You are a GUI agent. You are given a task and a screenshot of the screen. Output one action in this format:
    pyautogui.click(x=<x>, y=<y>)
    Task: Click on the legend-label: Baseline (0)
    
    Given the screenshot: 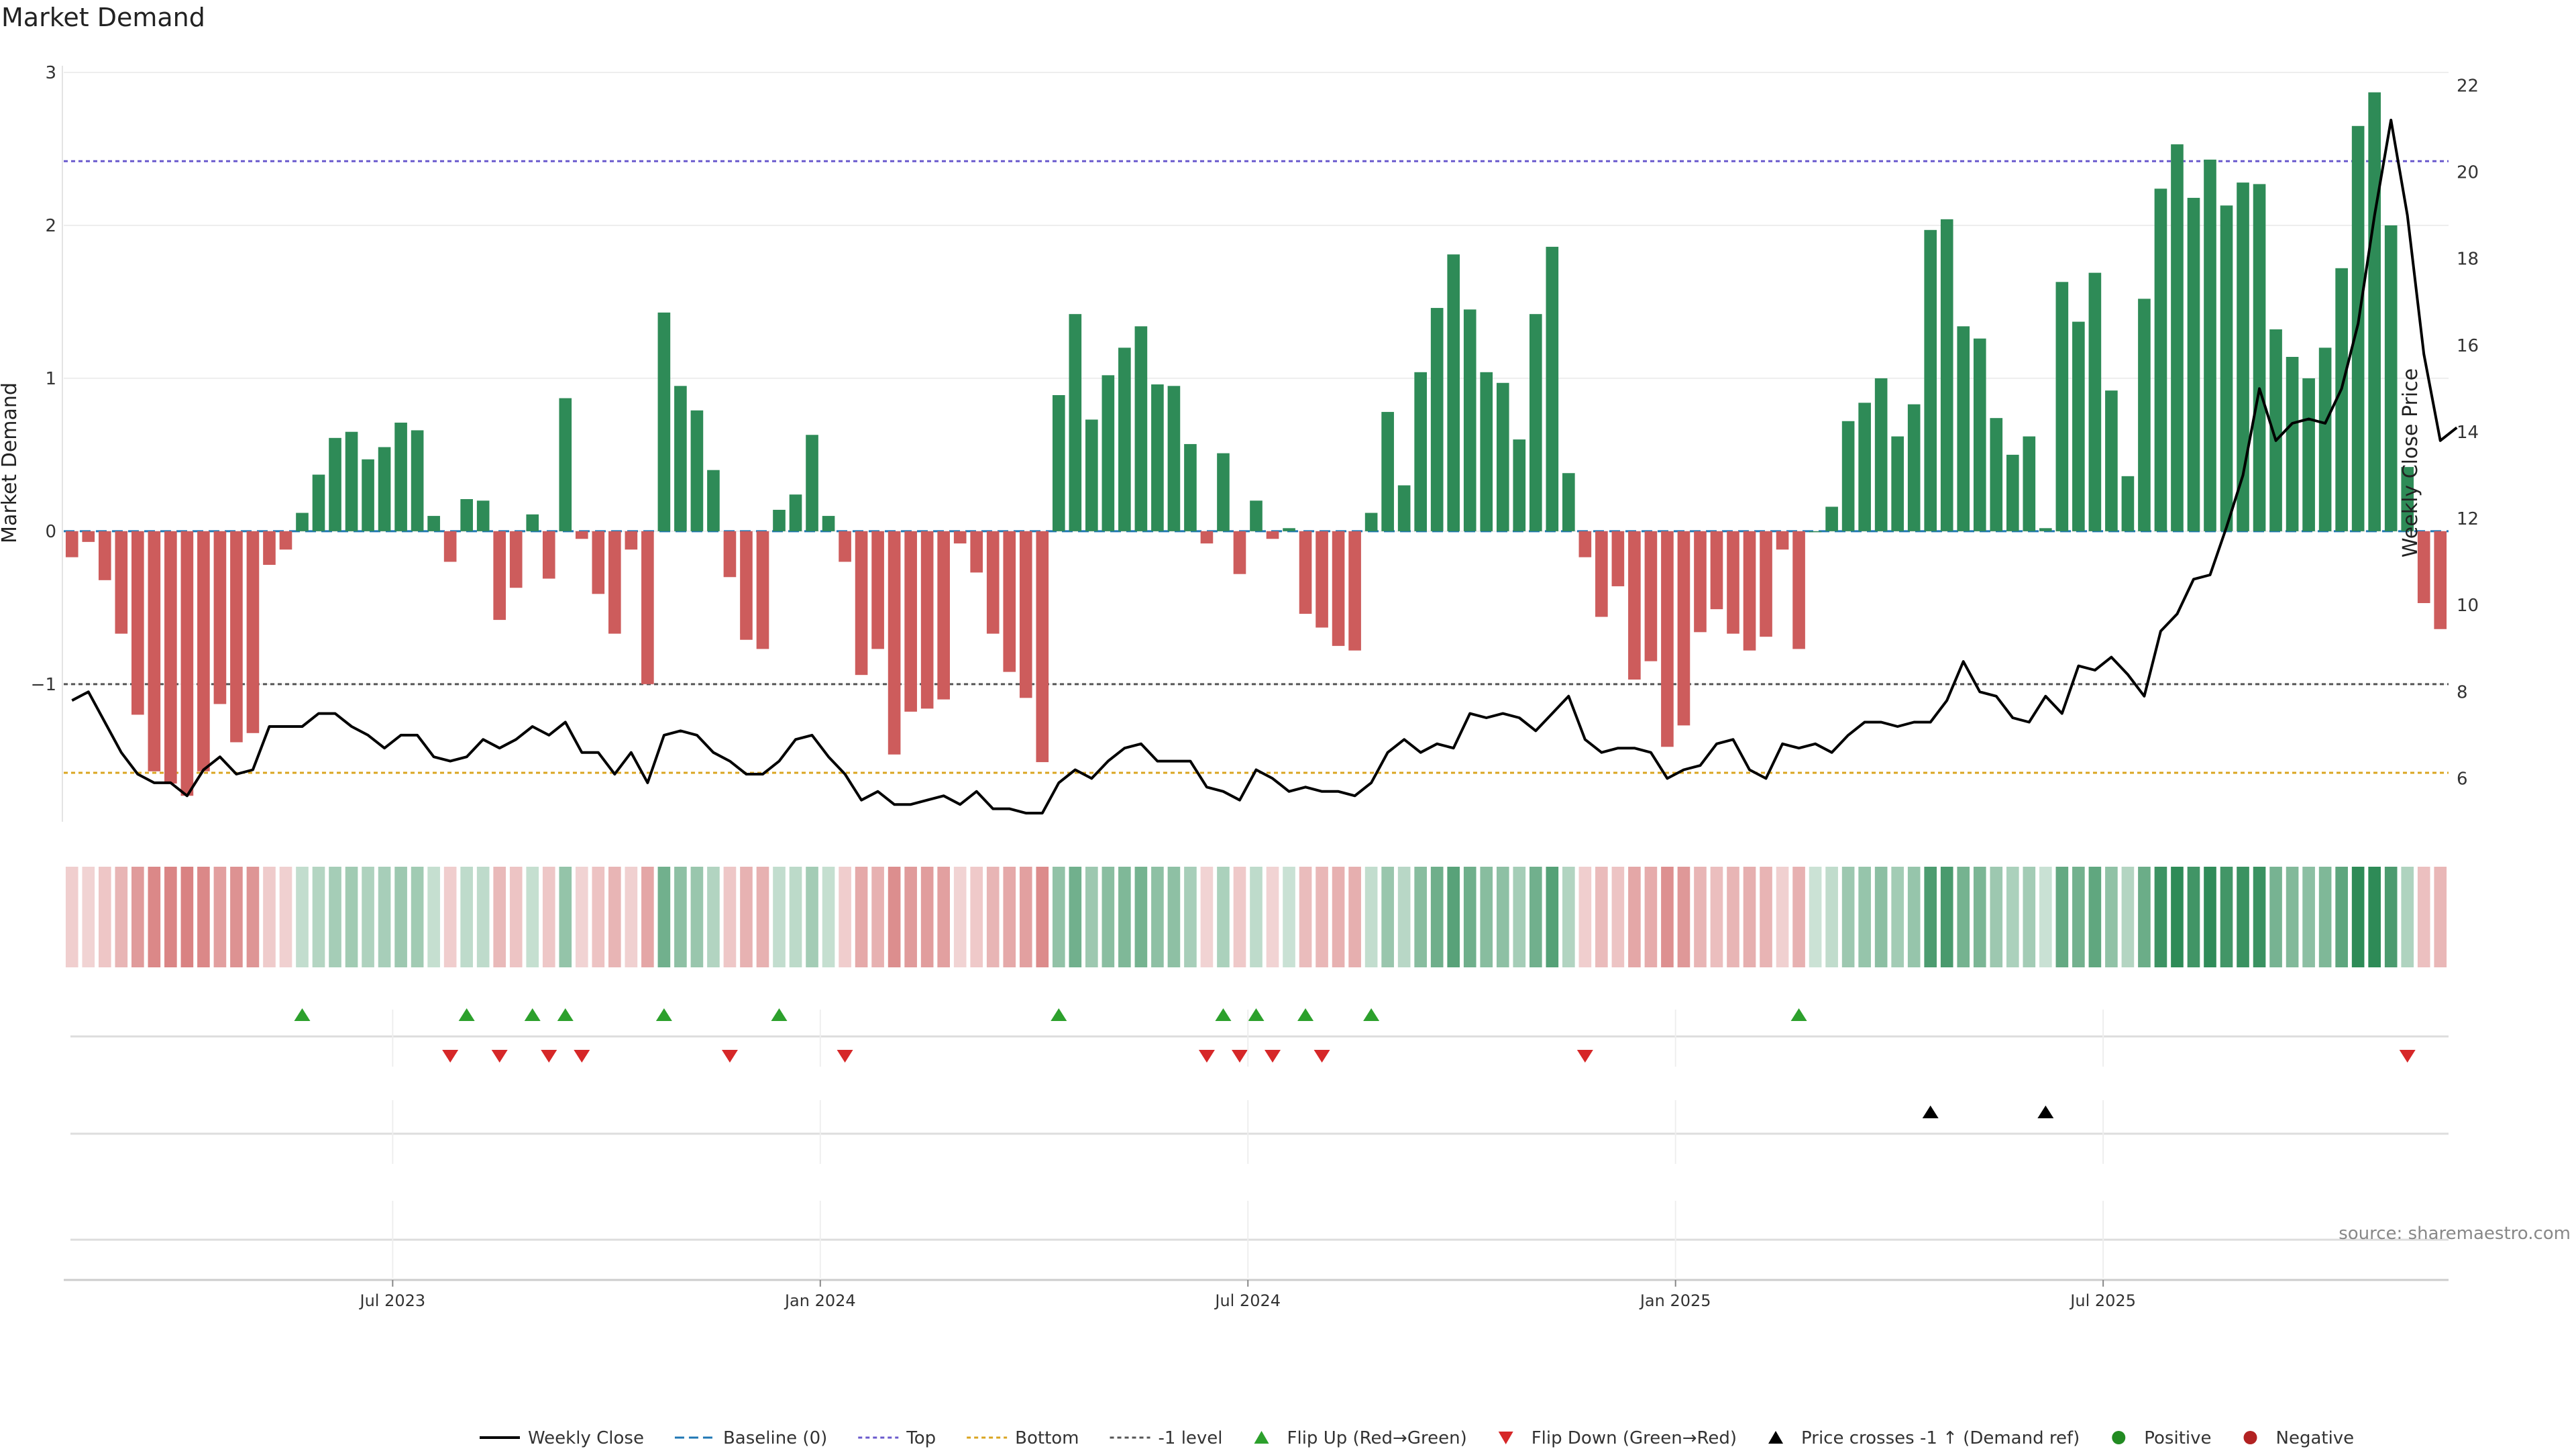 What is the action you would take?
    pyautogui.click(x=775, y=1438)
    